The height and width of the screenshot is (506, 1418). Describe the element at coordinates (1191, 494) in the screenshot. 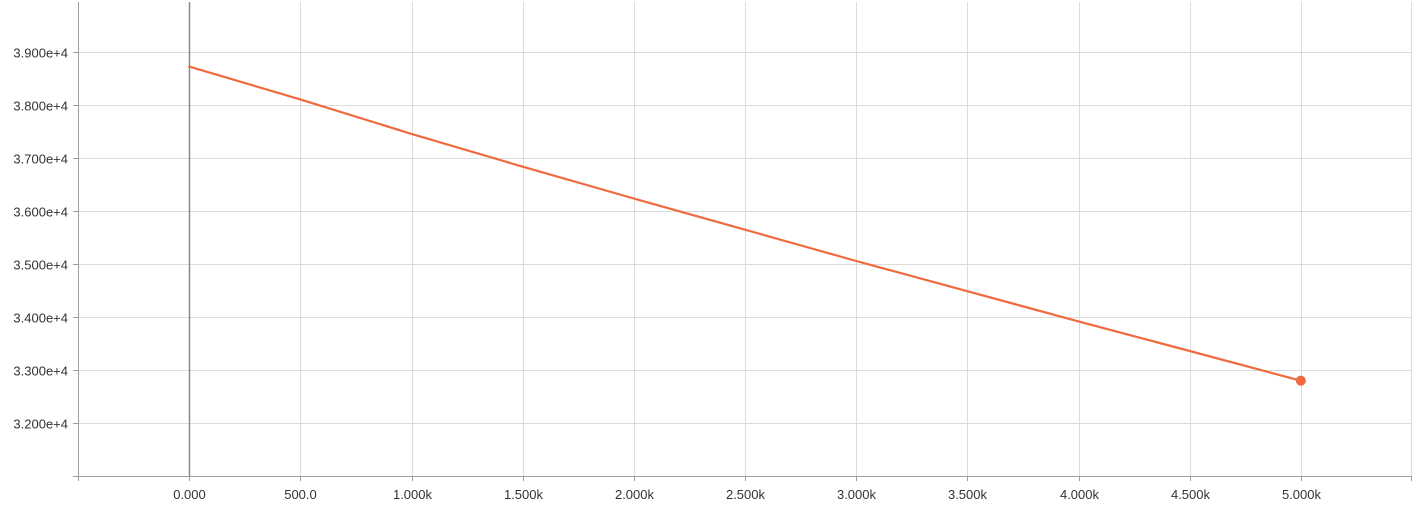

I see `x-tick-label: 4.500k` at that location.